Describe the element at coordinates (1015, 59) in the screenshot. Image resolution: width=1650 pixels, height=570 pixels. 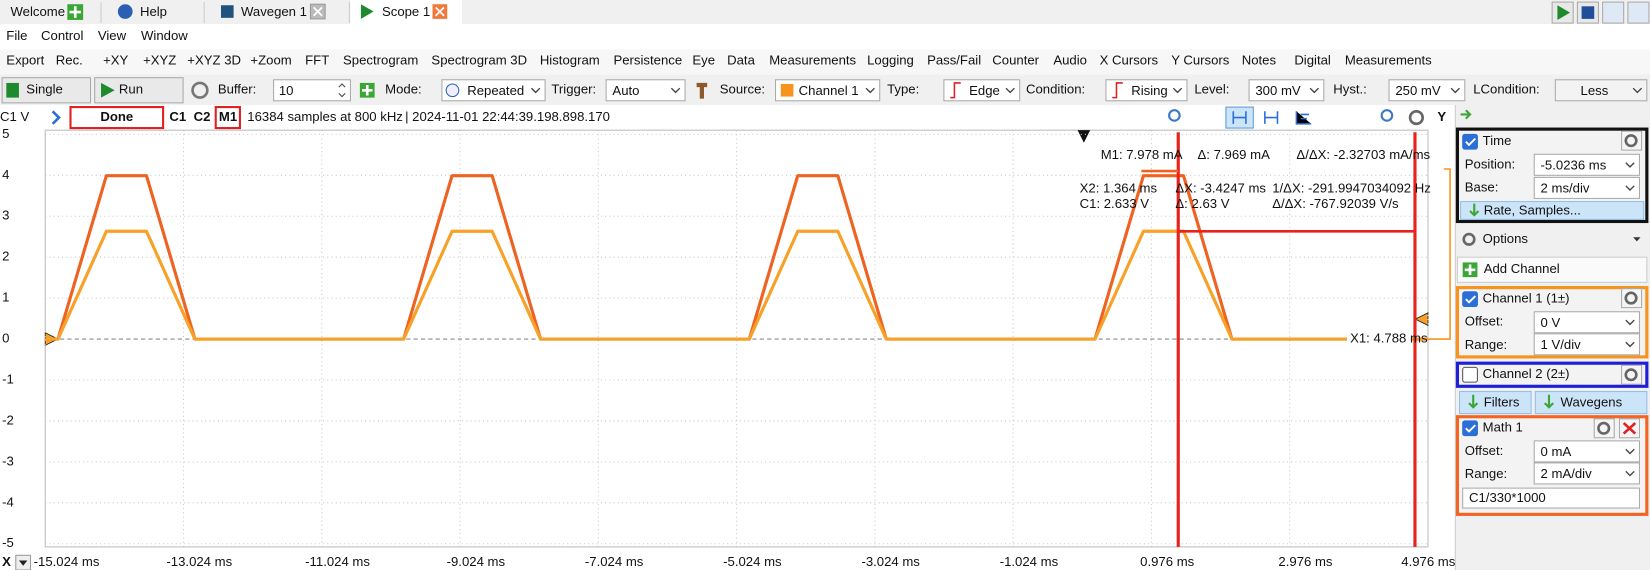
I see `toolbar-item: Counter` at that location.